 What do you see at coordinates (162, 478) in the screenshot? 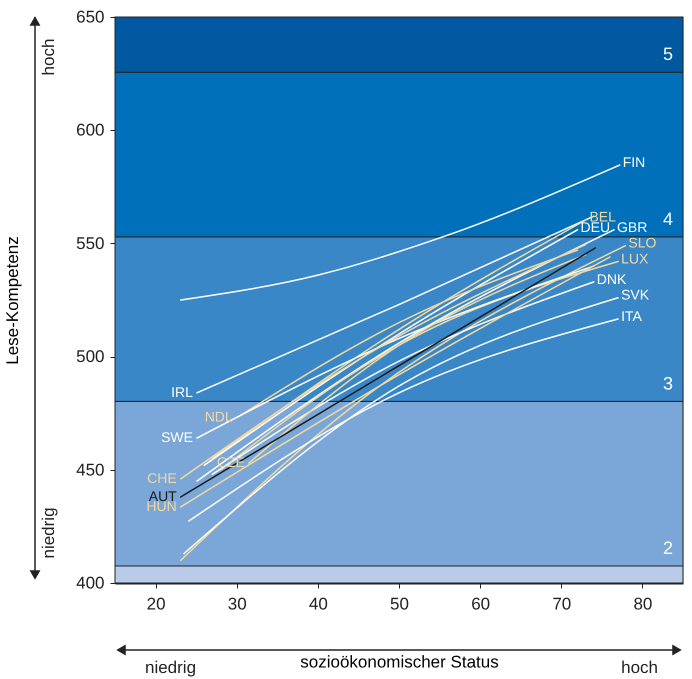
I see `series-label: CHE` at bounding box center [162, 478].